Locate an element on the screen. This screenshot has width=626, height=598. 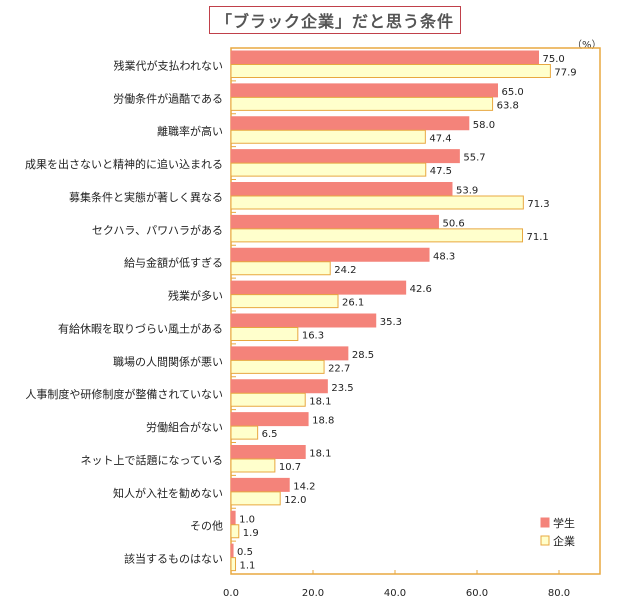
category-label: 労働組合がない is located at coordinates (184, 427).